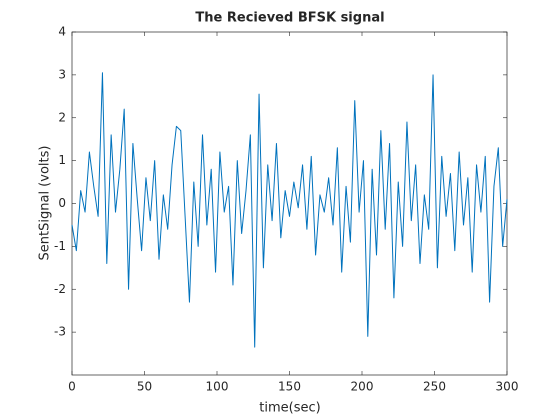 This screenshot has width=560, height=420. I want to click on x-tick-label: 0, so click(72, 387).